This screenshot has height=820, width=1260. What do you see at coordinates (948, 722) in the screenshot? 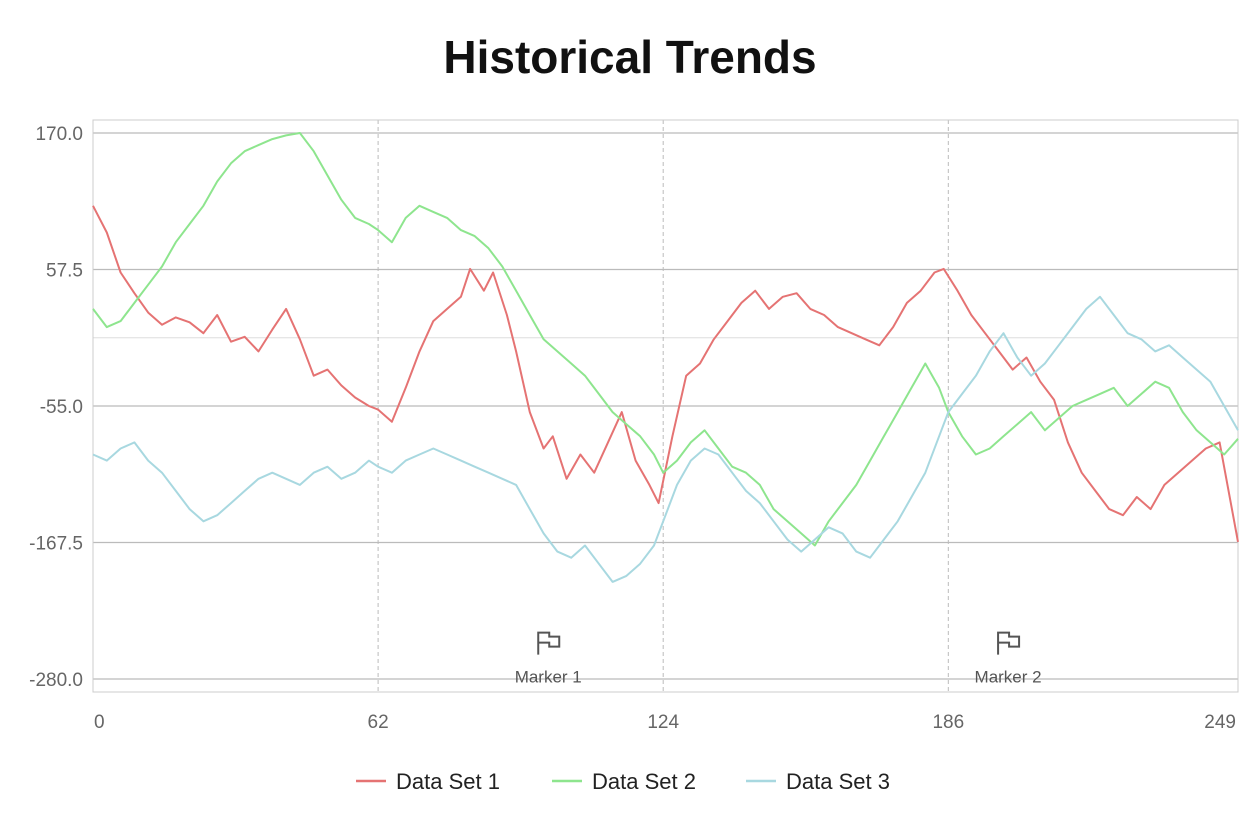
I see `x-tick-label: 186` at bounding box center [948, 722].